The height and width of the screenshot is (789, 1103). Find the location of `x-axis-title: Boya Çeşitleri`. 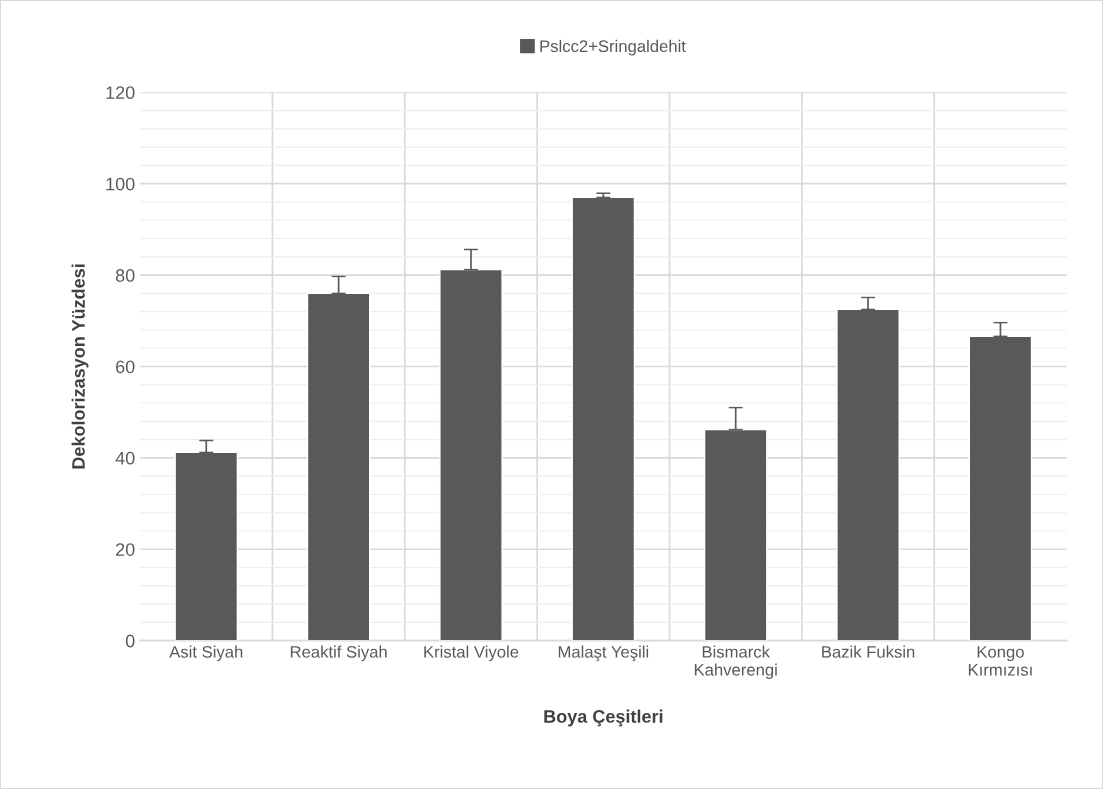

x-axis-title: Boya Çeşitleri is located at coordinates (603, 718).